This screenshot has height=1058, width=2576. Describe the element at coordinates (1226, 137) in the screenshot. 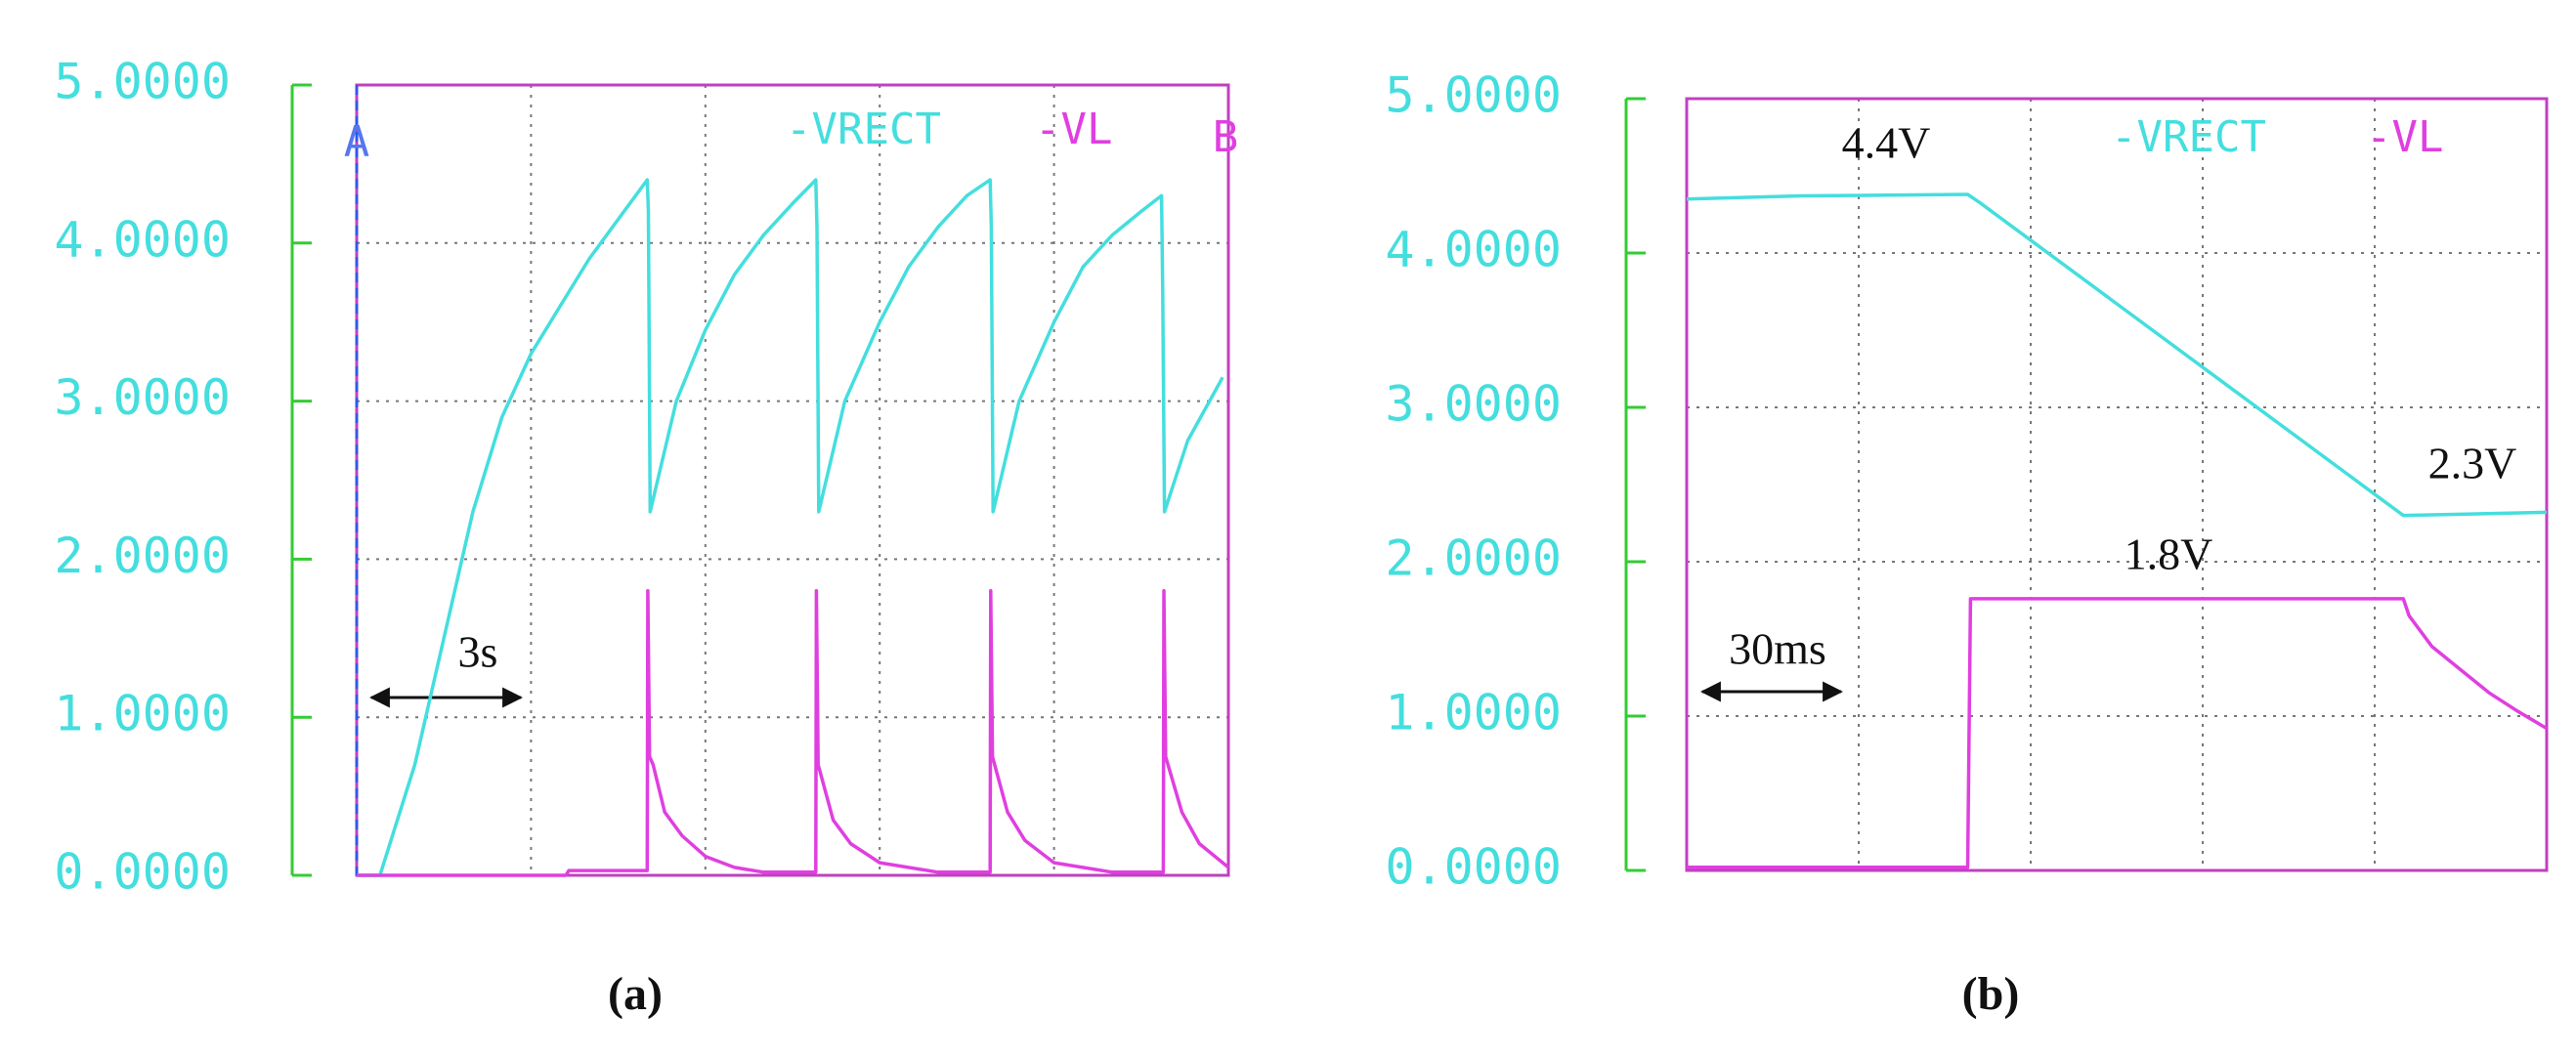

I see `cursor-marker: B` at that location.